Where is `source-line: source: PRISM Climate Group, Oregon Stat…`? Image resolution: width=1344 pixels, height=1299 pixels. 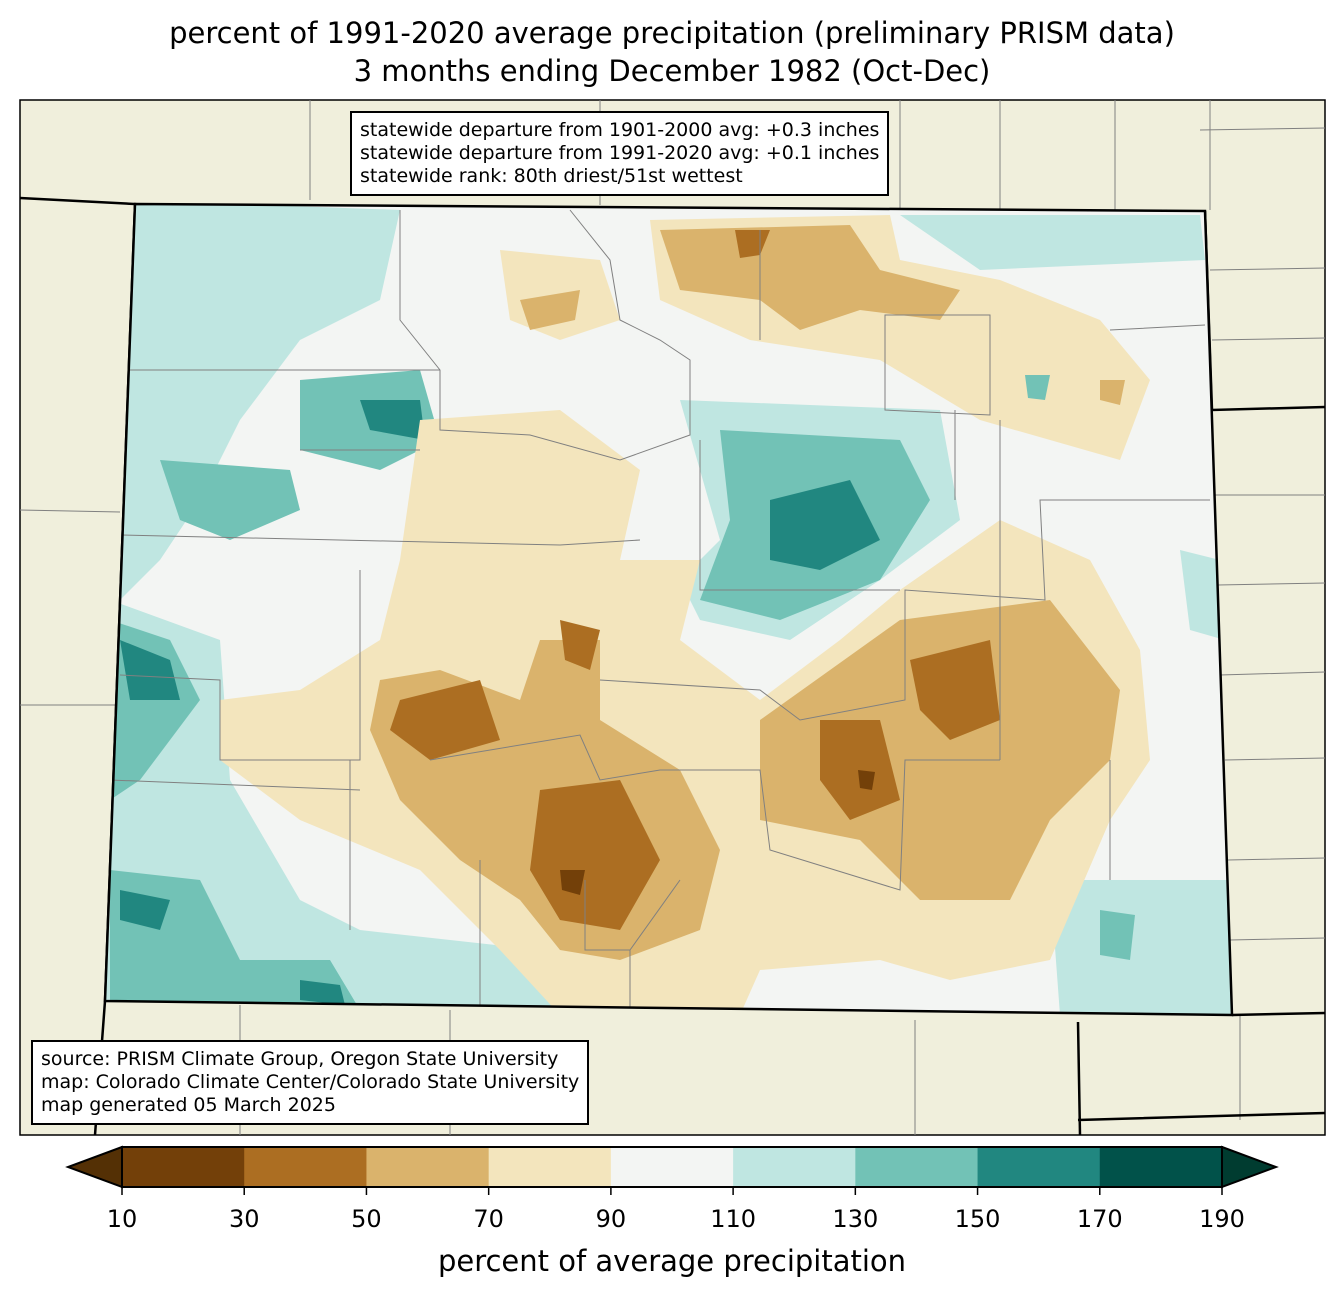
source-line: source: PRISM Climate Group, Oregon Stat… is located at coordinates (300, 1059).